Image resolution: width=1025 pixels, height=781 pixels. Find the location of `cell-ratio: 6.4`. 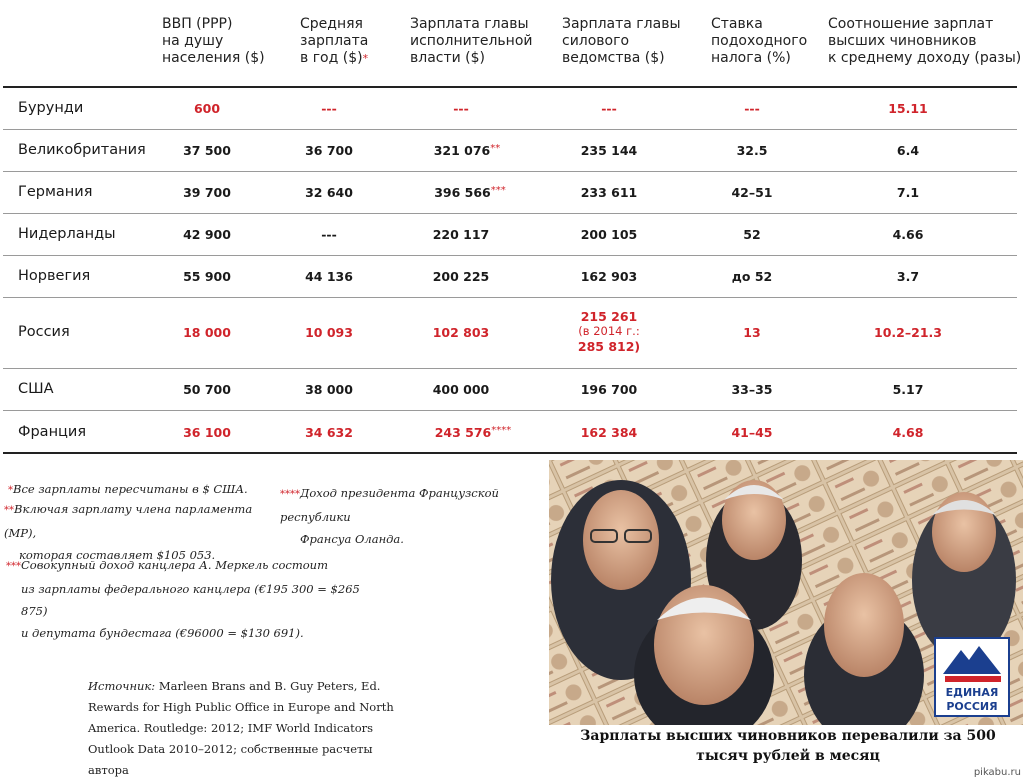

cell-ratio: 6.4 is located at coordinates (908, 150).